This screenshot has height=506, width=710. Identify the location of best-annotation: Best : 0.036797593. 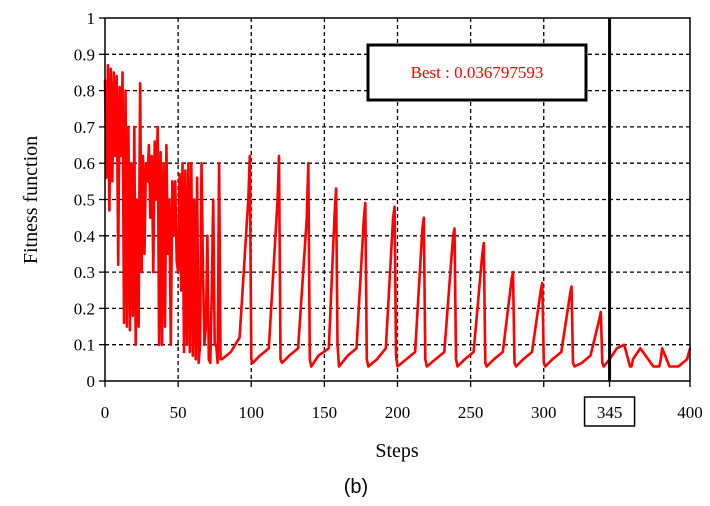
(477, 72).